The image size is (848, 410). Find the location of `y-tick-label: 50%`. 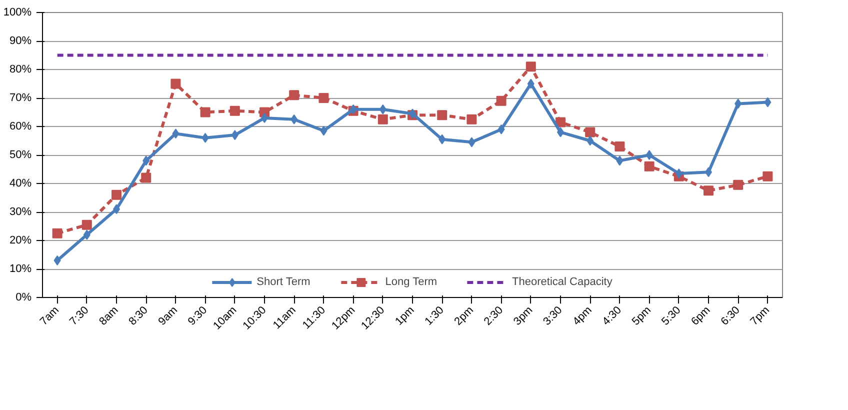

y-tick-label: 50% is located at coordinates (20, 155).